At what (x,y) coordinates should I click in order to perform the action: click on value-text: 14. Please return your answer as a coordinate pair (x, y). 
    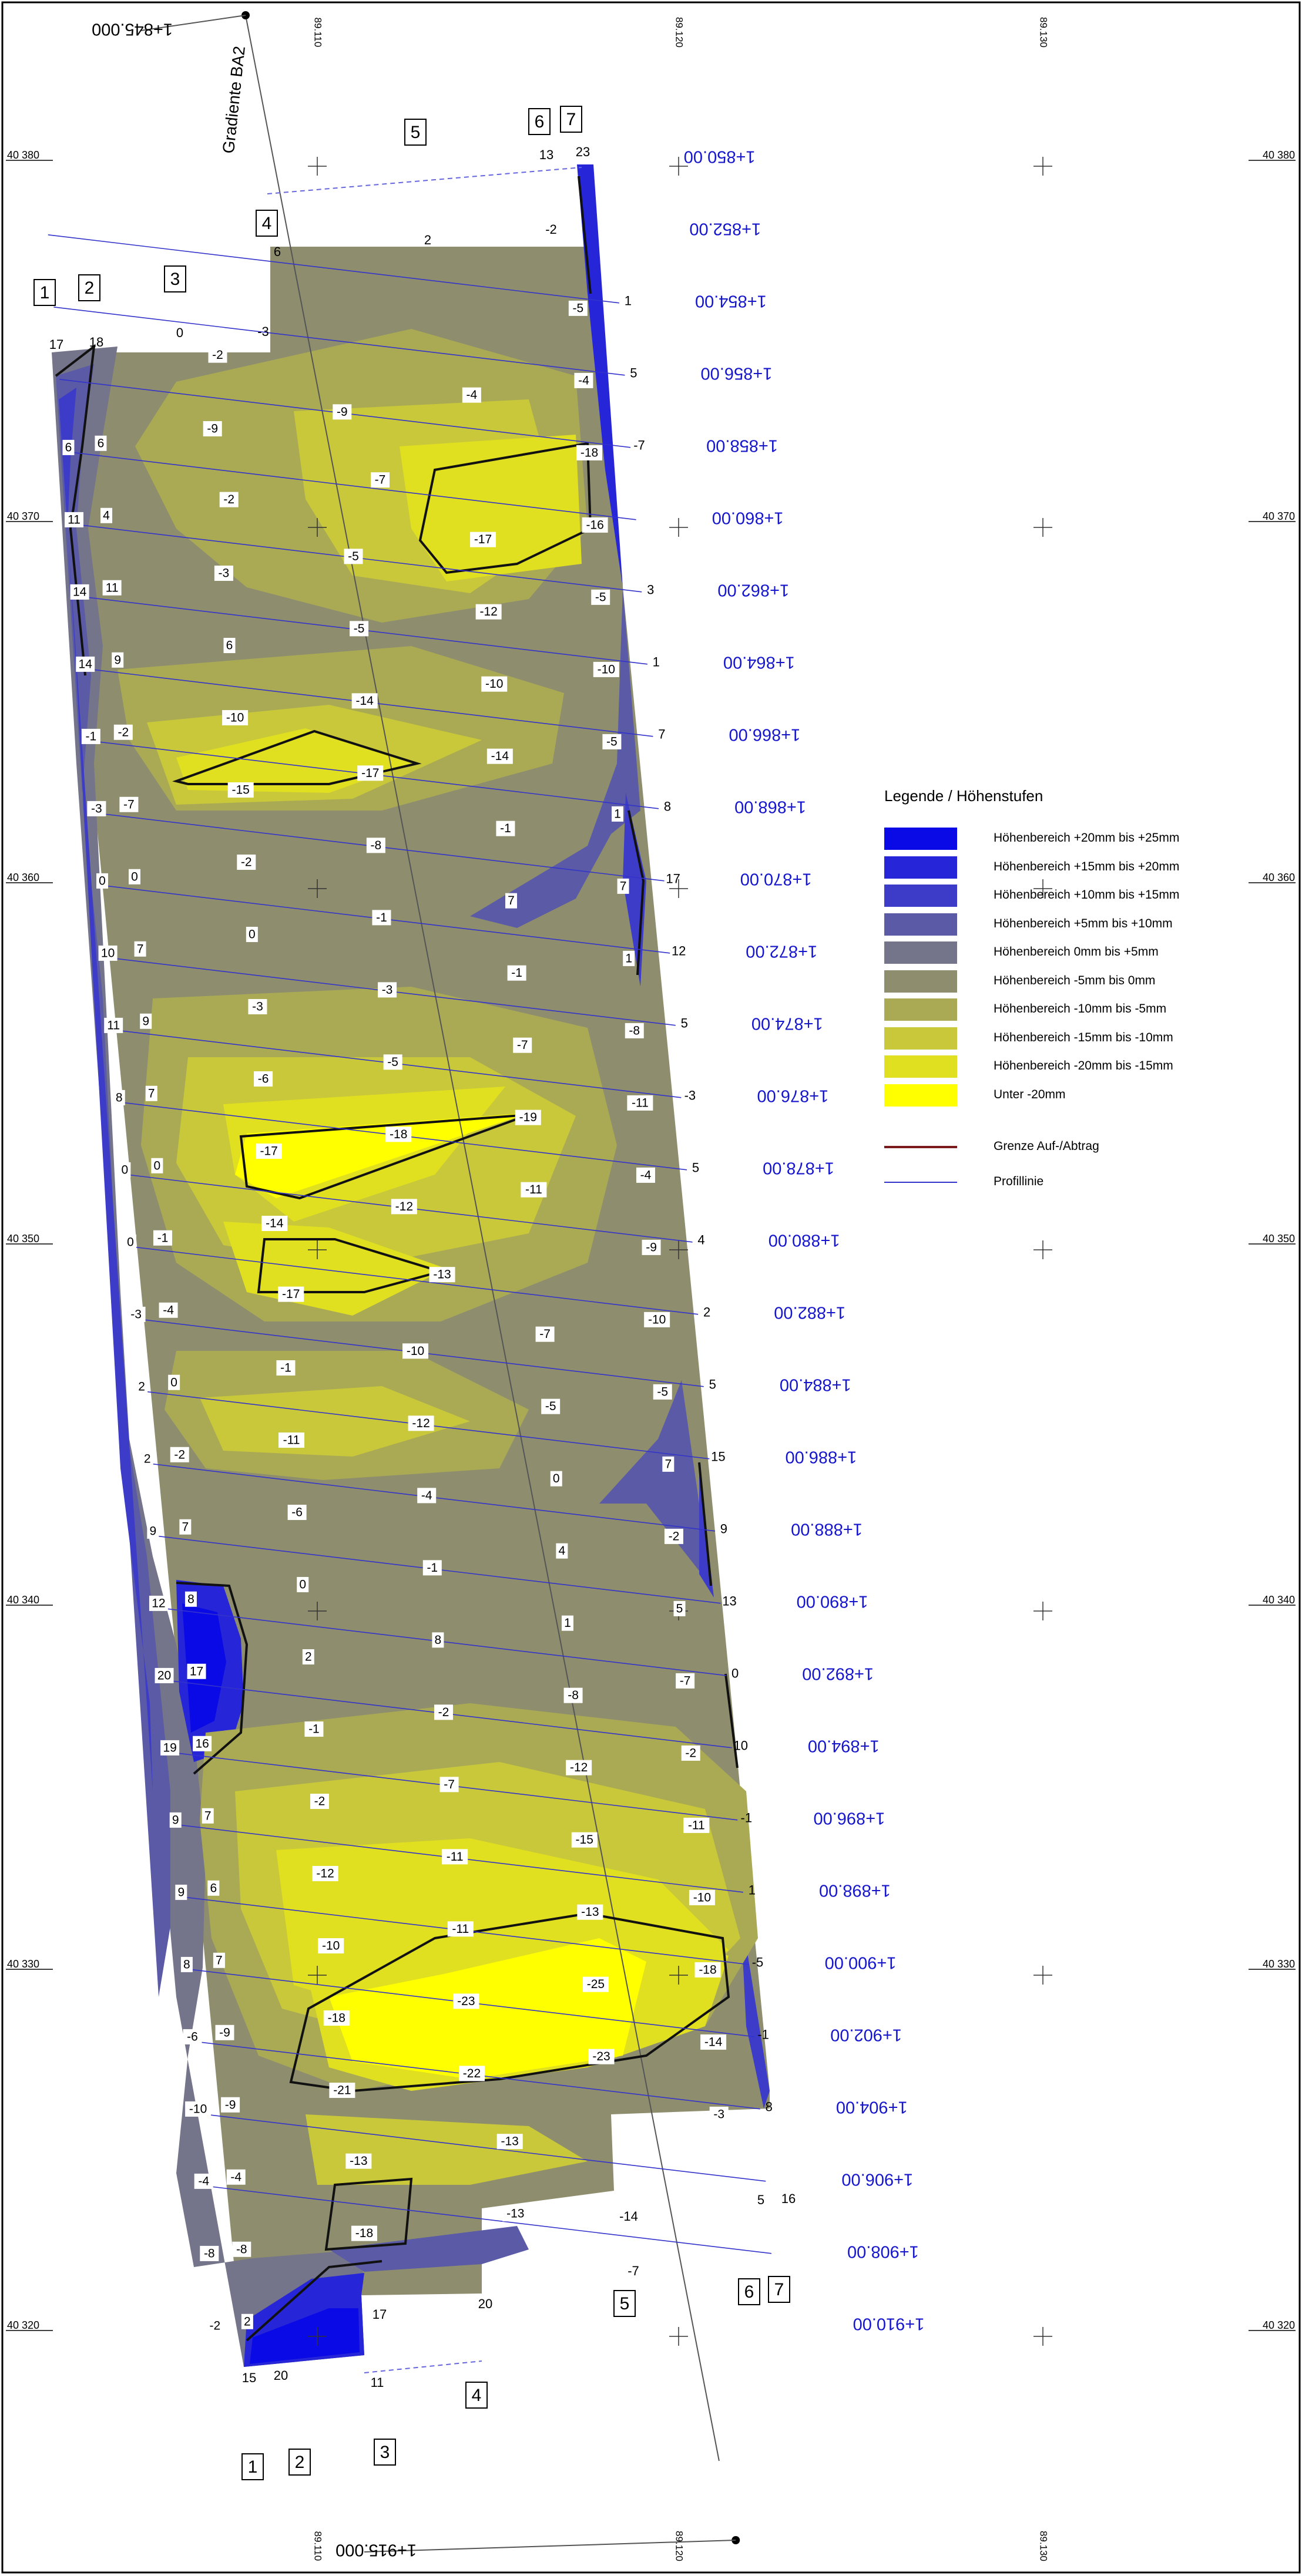
    Looking at the image, I should click on (80, 591).